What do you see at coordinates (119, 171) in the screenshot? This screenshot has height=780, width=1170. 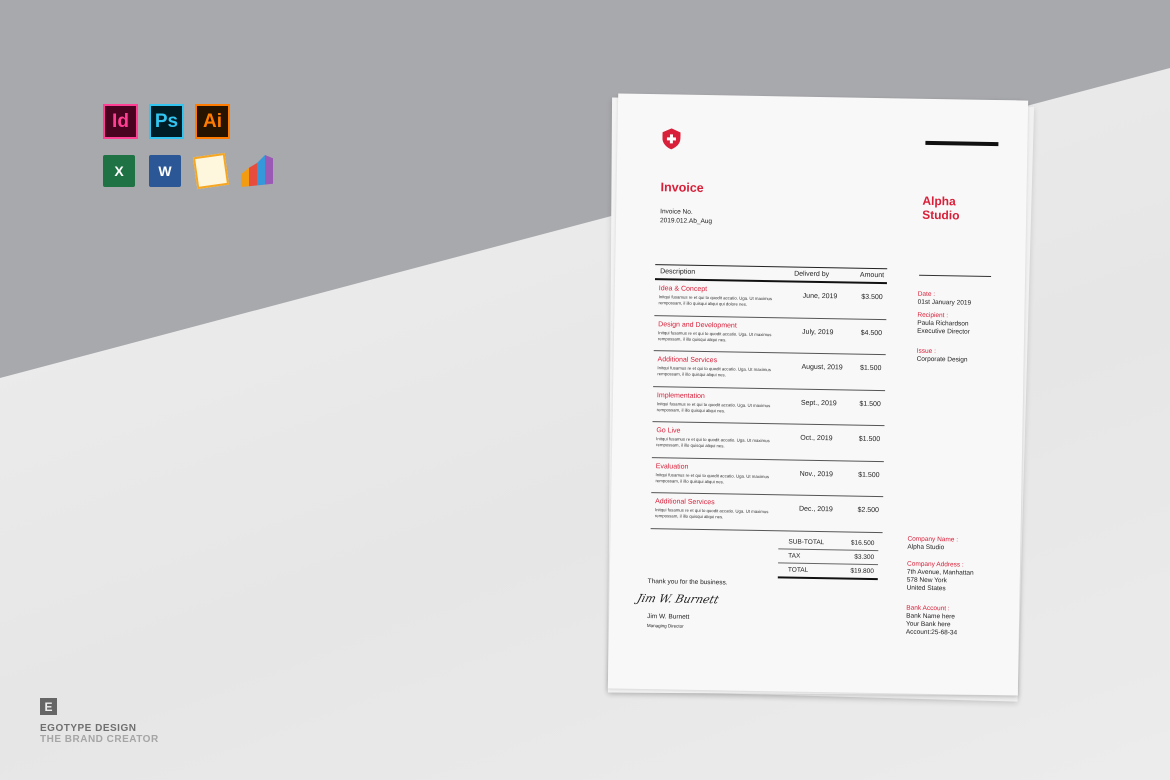 I see `excel-icon: X` at bounding box center [119, 171].